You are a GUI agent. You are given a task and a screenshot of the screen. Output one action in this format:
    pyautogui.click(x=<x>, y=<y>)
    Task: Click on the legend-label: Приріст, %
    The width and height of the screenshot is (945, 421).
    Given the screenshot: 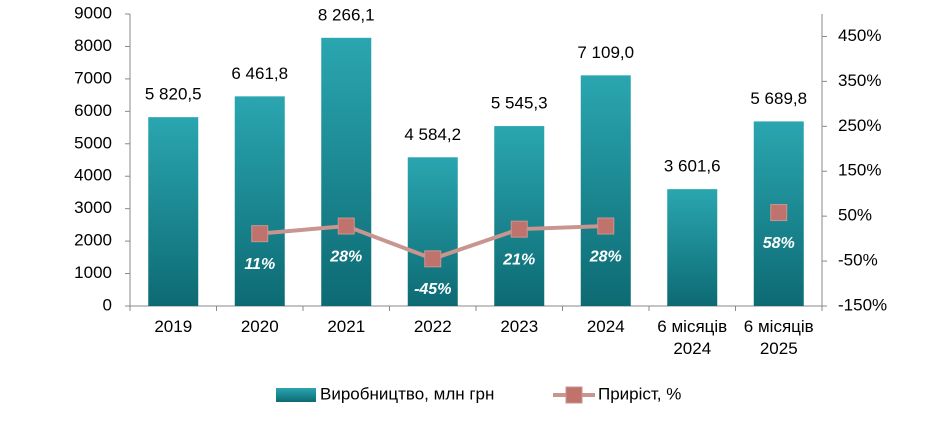 What is the action you would take?
    pyautogui.click(x=639, y=393)
    